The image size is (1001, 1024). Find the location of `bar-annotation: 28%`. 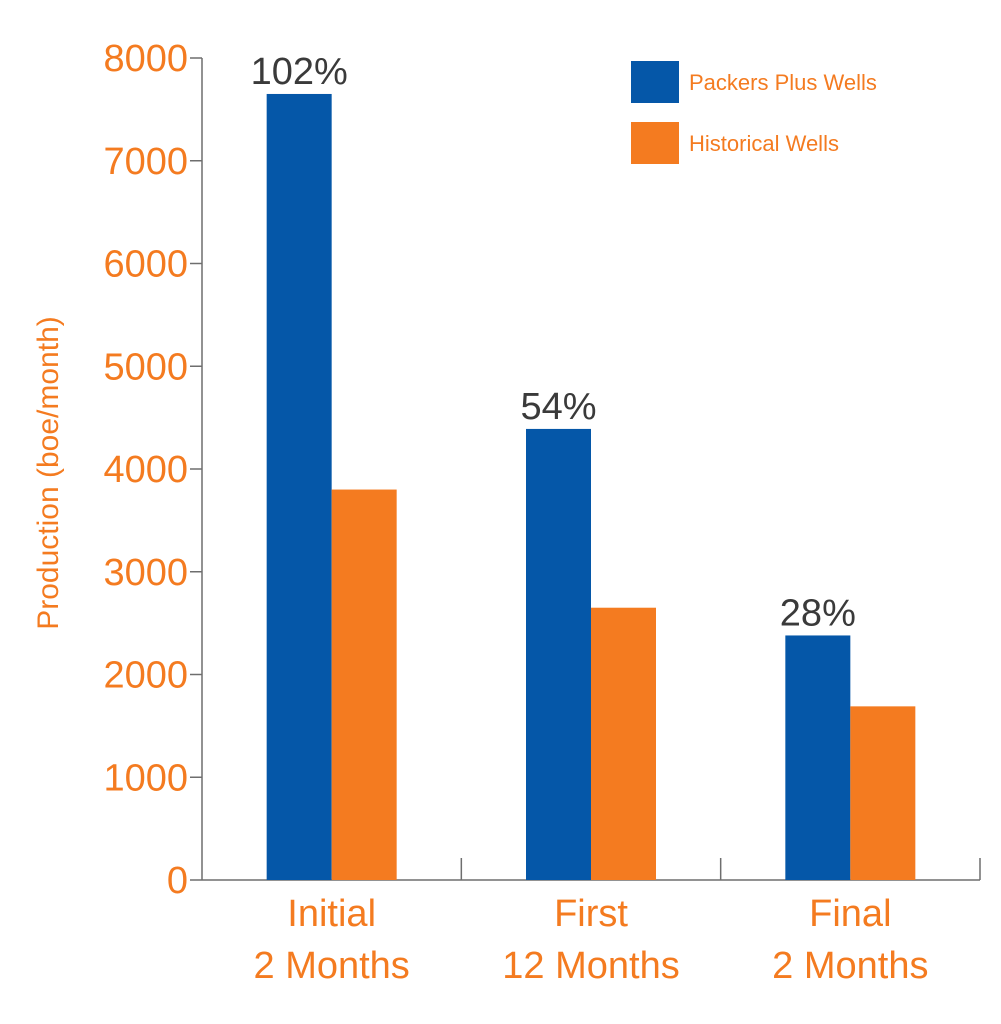

bar-annotation: 28% is located at coordinates (818, 613).